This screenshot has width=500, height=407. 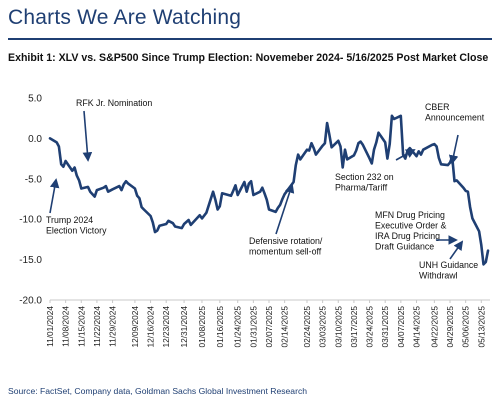 I want to click on y-tick-label: 5.0, so click(x=35, y=99).